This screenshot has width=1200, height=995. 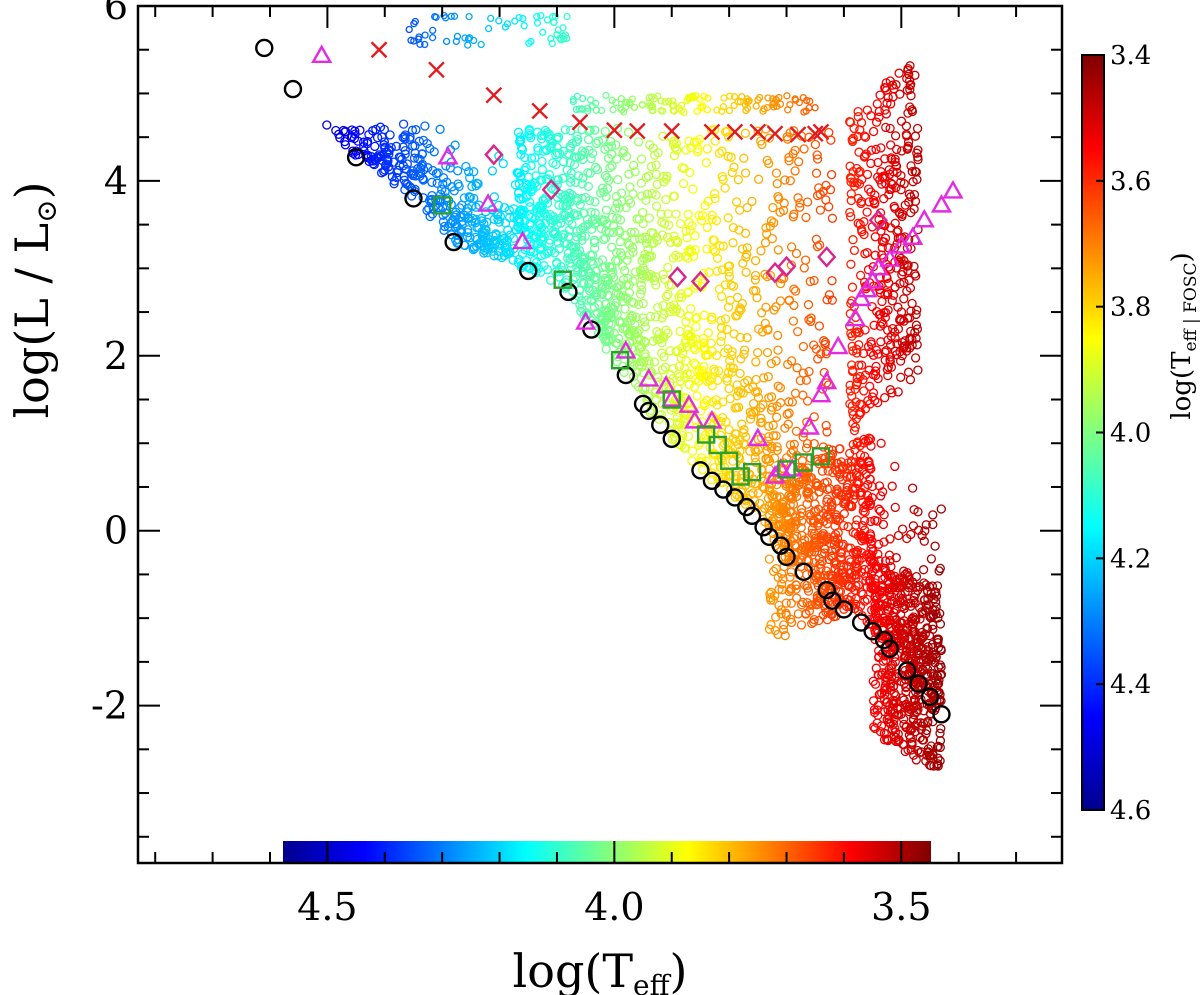 What do you see at coordinates (901, 907) in the screenshot?
I see `x-tick-label: 3.5` at bounding box center [901, 907].